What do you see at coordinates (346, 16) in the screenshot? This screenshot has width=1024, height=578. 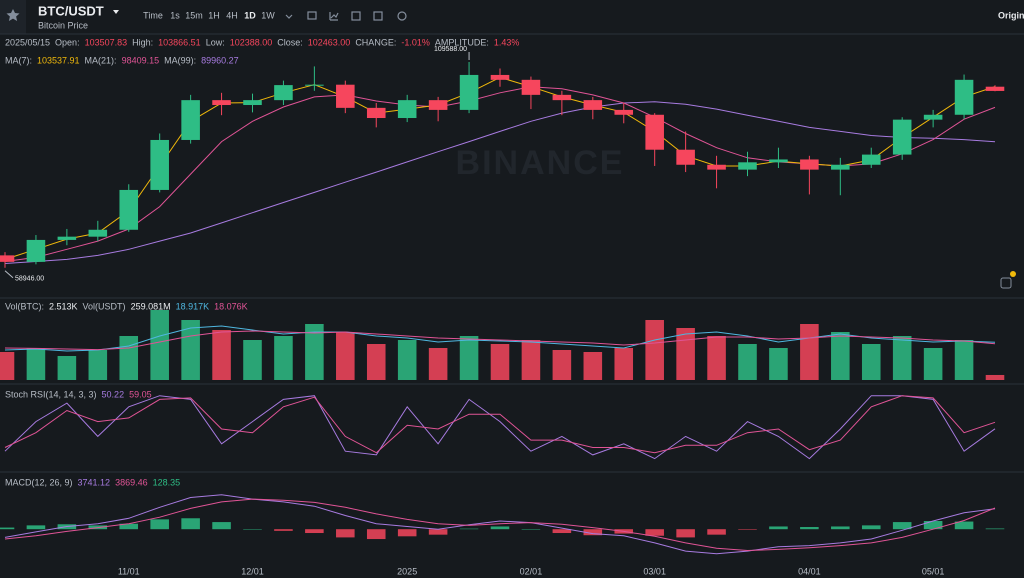 I see `toolbar-icons` at bounding box center [346, 16].